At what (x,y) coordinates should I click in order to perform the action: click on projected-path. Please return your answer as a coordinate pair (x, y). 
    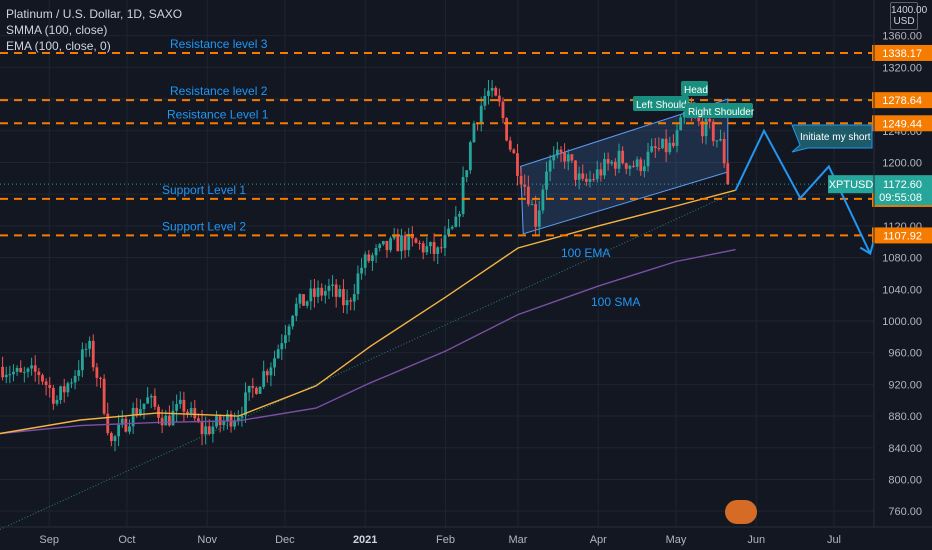
    Looking at the image, I should click on (803, 191).